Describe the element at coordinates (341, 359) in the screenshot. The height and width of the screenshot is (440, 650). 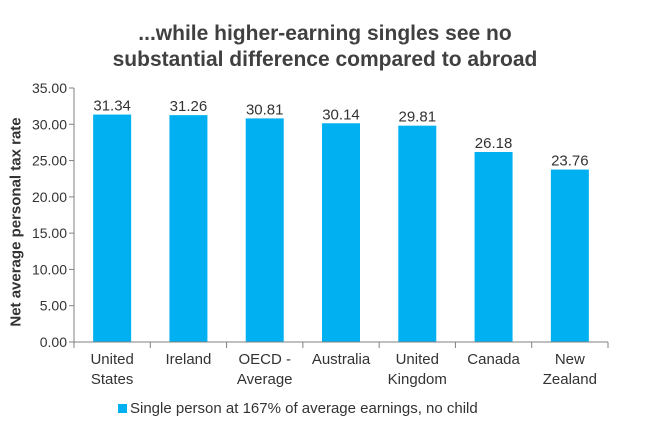
I see `x-tick-label: Australia` at that location.